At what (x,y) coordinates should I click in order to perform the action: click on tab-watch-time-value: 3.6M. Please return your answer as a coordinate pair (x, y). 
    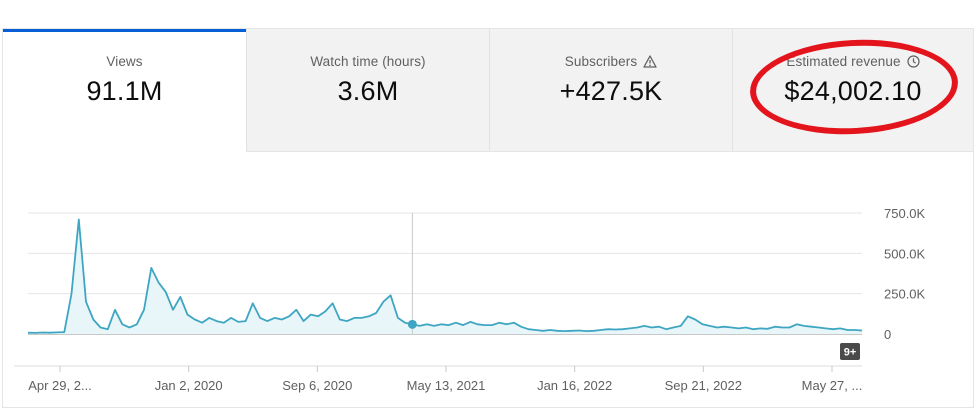
    Looking at the image, I should click on (368, 91).